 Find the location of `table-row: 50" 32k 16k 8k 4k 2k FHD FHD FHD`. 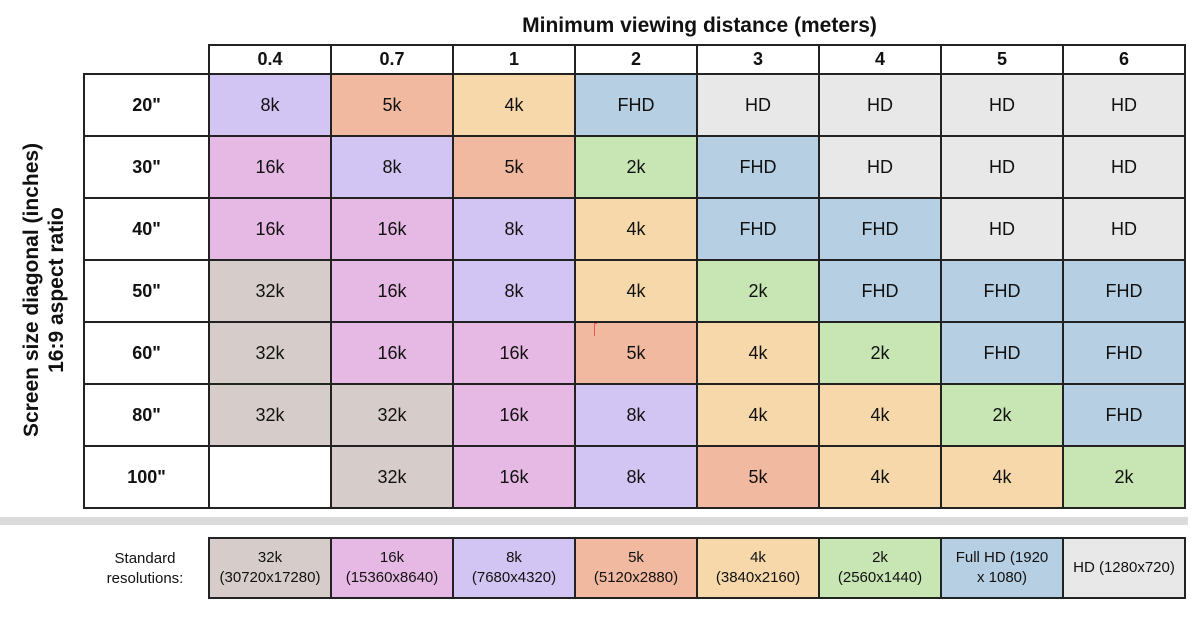

table-row: 50" 32k 16k 8k 4k 2k FHD FHD FHD is located at coordinates (634, 291).